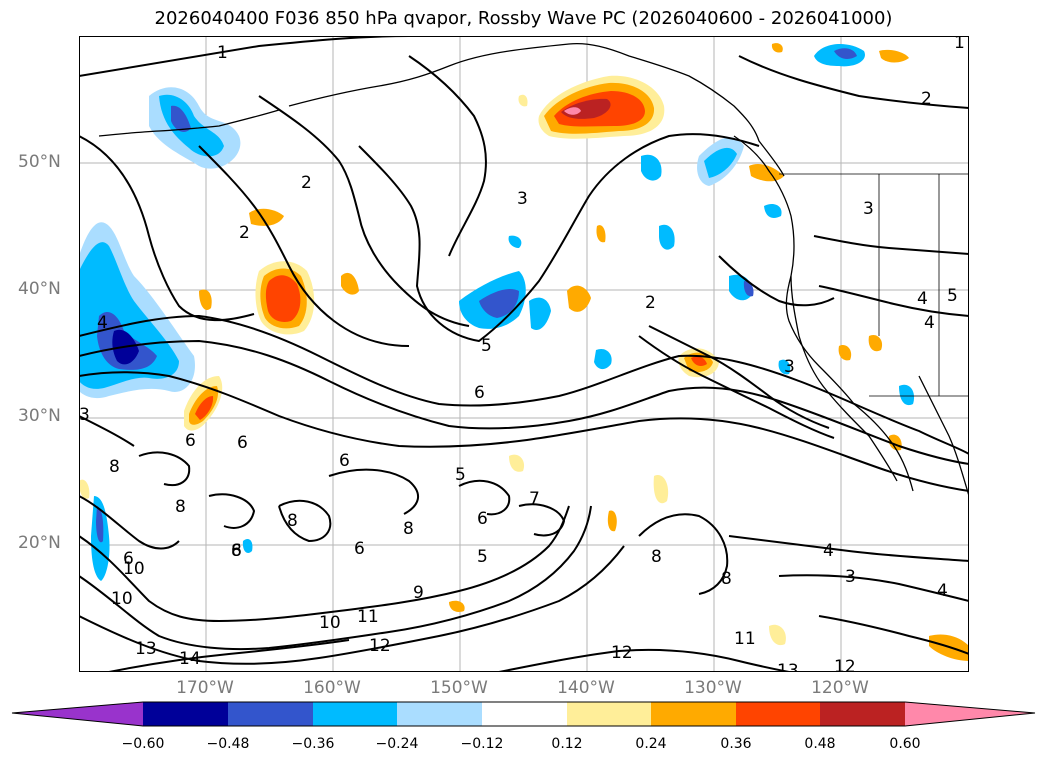  Describe the element at coordinates (820, 340) in the screenshot. I see `california-coast` at that location.